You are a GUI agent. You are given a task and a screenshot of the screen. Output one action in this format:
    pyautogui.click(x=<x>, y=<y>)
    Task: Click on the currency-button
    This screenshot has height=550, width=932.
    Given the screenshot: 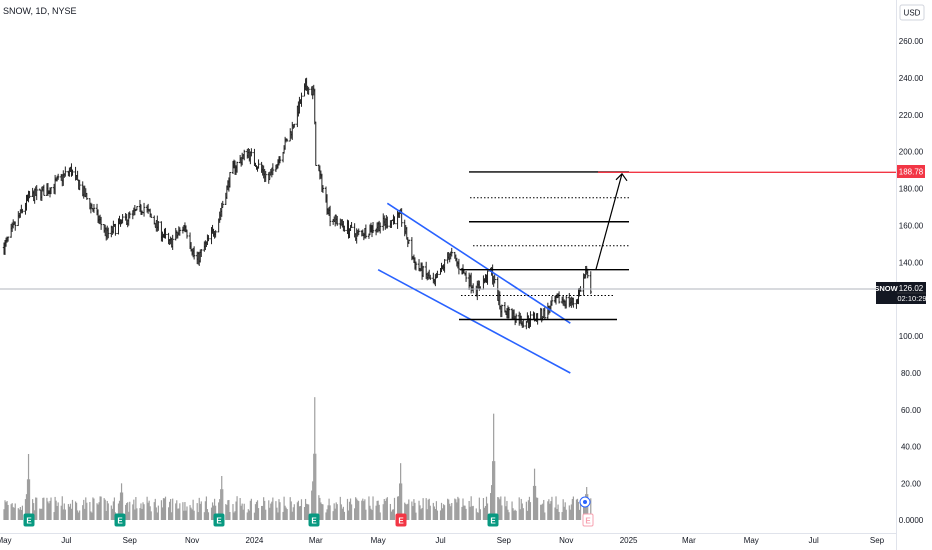 What is the action you would take?
    pyautogui.click(x=912, y=12)
    